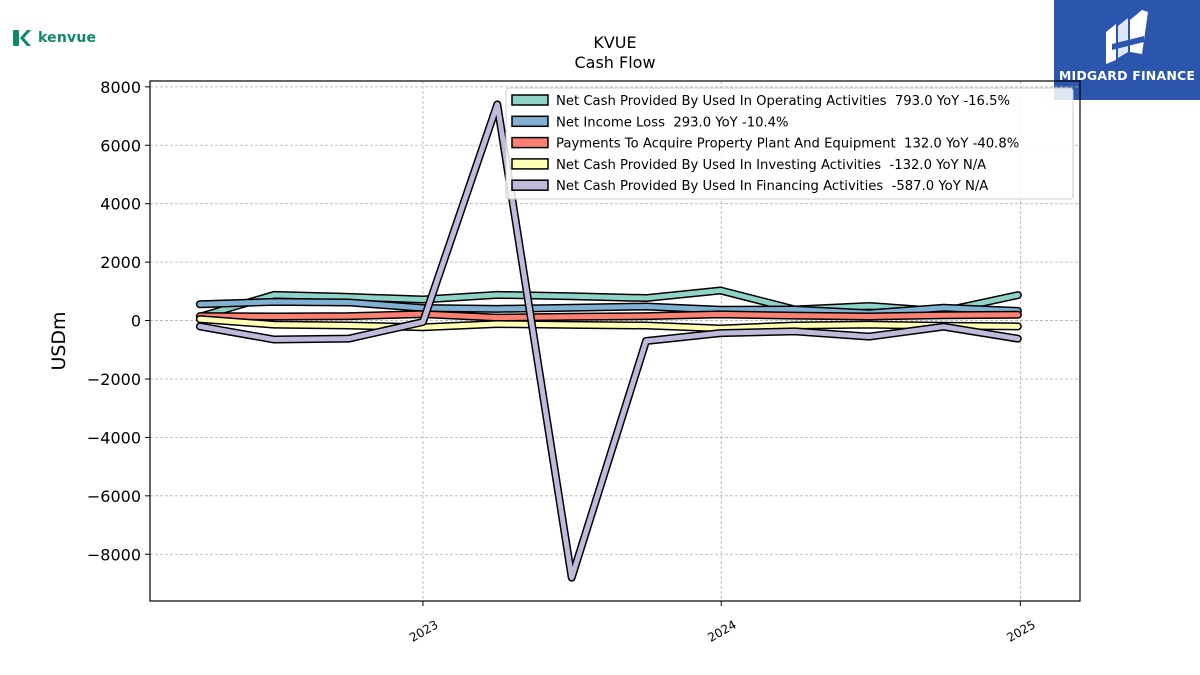  I want to click on y-tick-label: 0, so click(136, 321).